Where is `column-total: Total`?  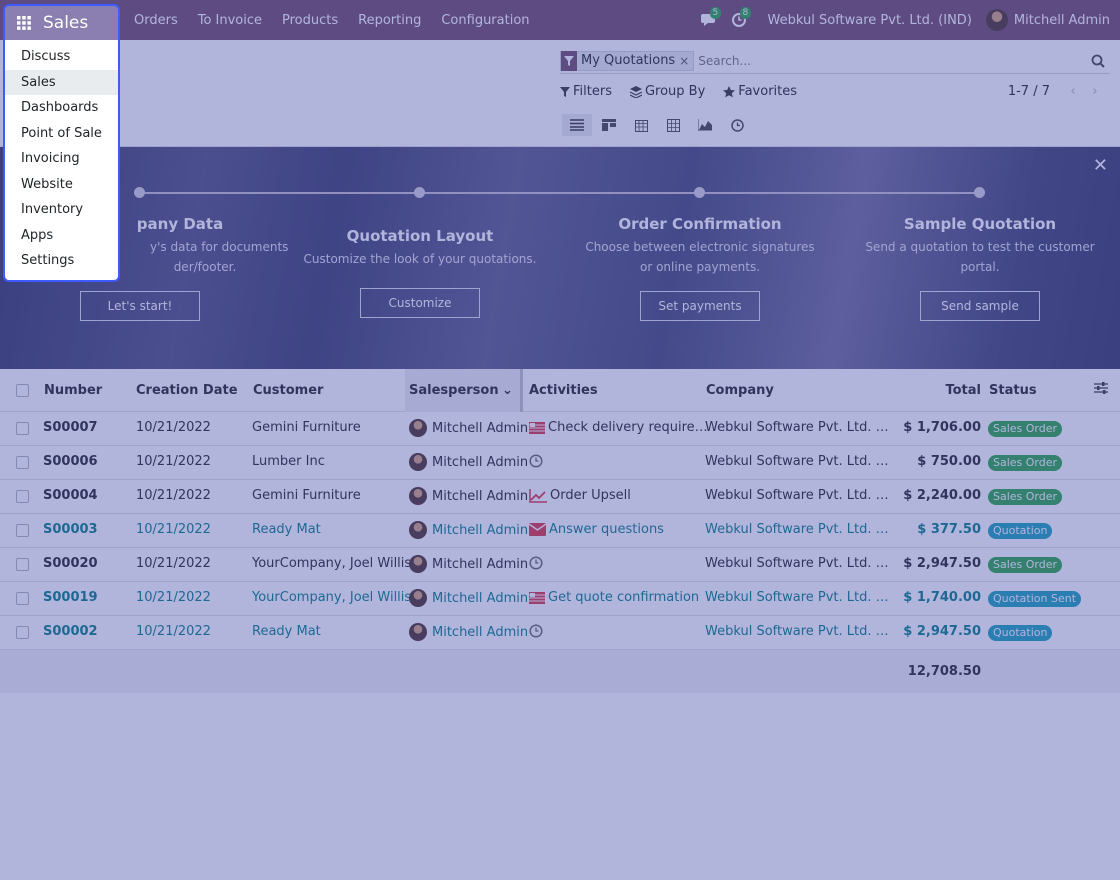 column-total: Total is located at coordinates (963, 390).